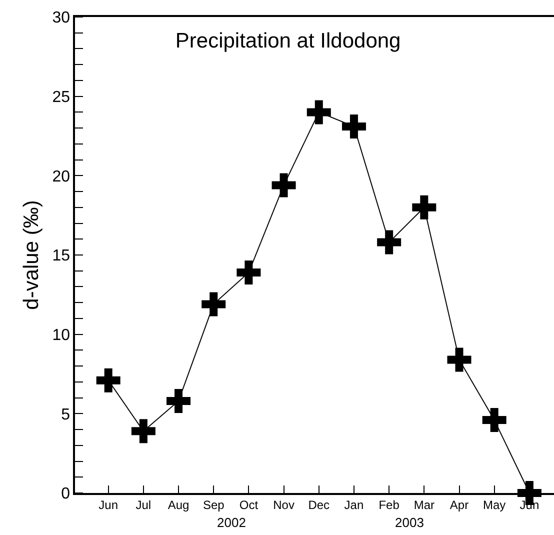 This screenshot has height=535, width=554. What do you see at coordinates (494, 505) in the screenshot?
I see `x-tick-label: May` at bounding box center [494, 505].